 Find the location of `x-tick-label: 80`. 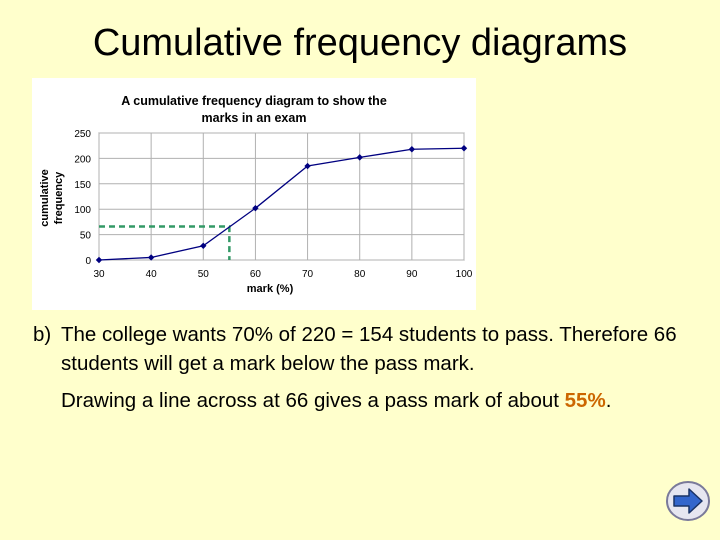

x-tick-label: 80 is located at coordinates (360, 274).